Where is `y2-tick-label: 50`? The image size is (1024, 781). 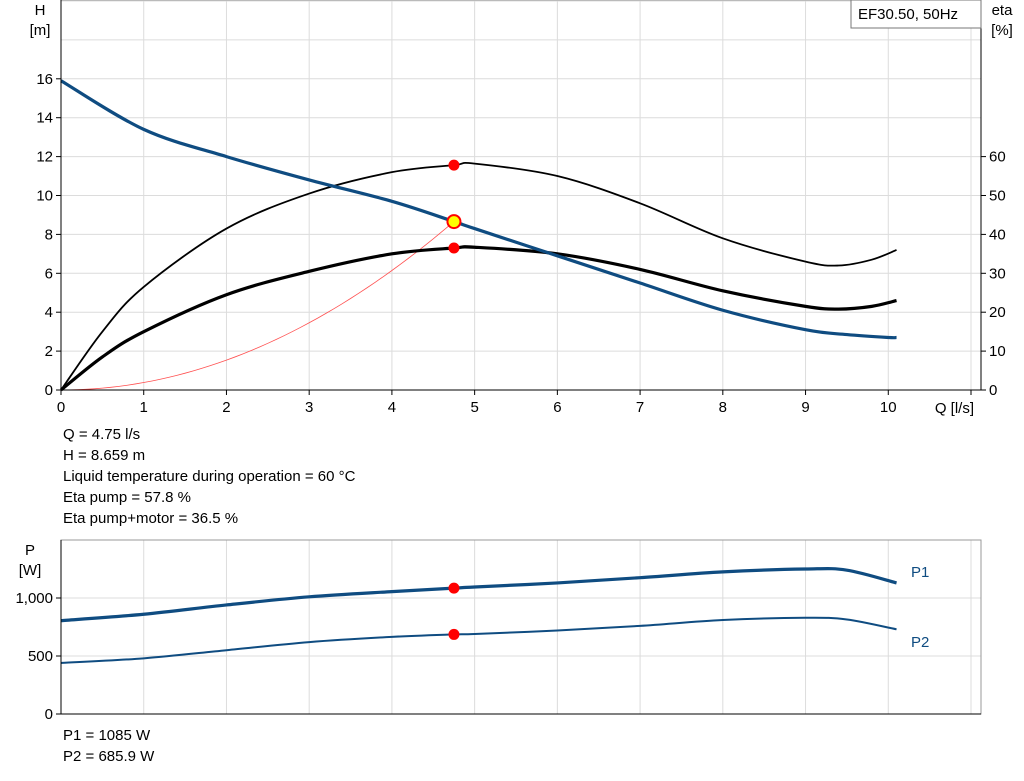
y2-tick-label: 50 is located at coordinates (997, 196).